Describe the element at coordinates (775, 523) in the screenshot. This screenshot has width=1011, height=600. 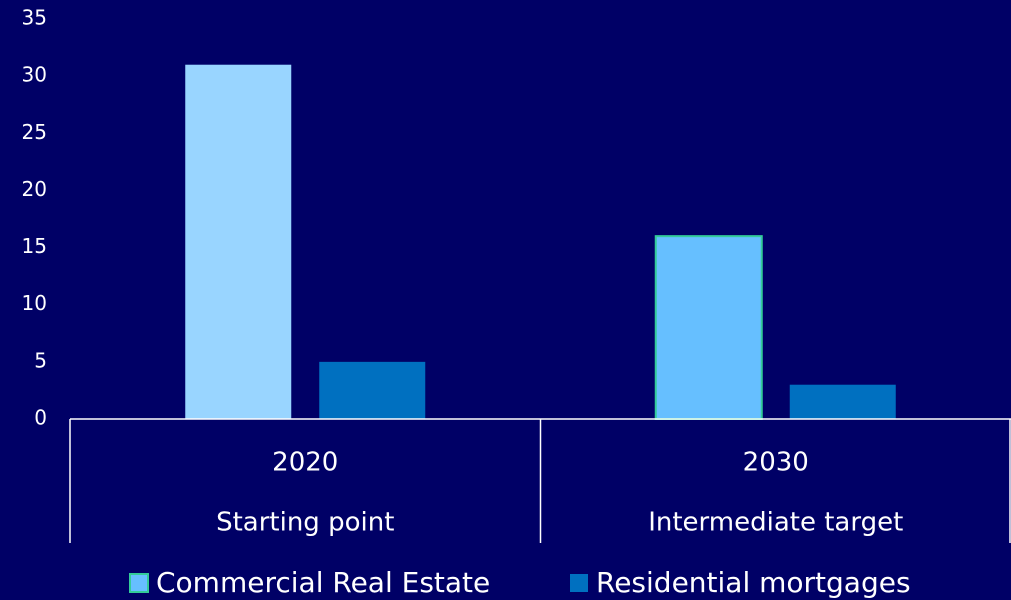
I see `x-group-label: Intermediate target` at that location.